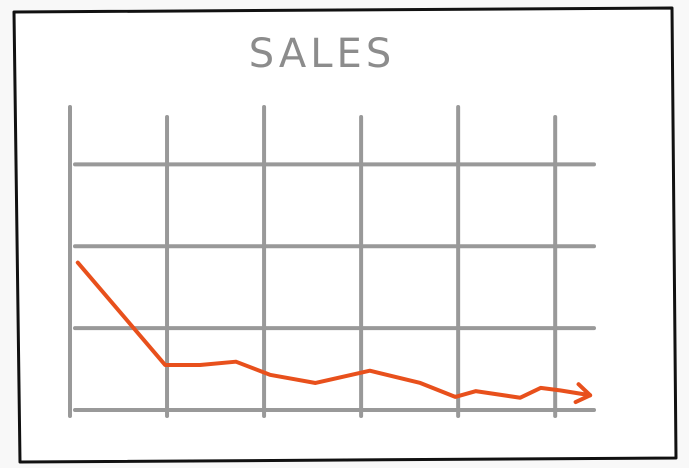 The image size is (689, 468). I want to click on chart-title: SALES, so click(322, 54).